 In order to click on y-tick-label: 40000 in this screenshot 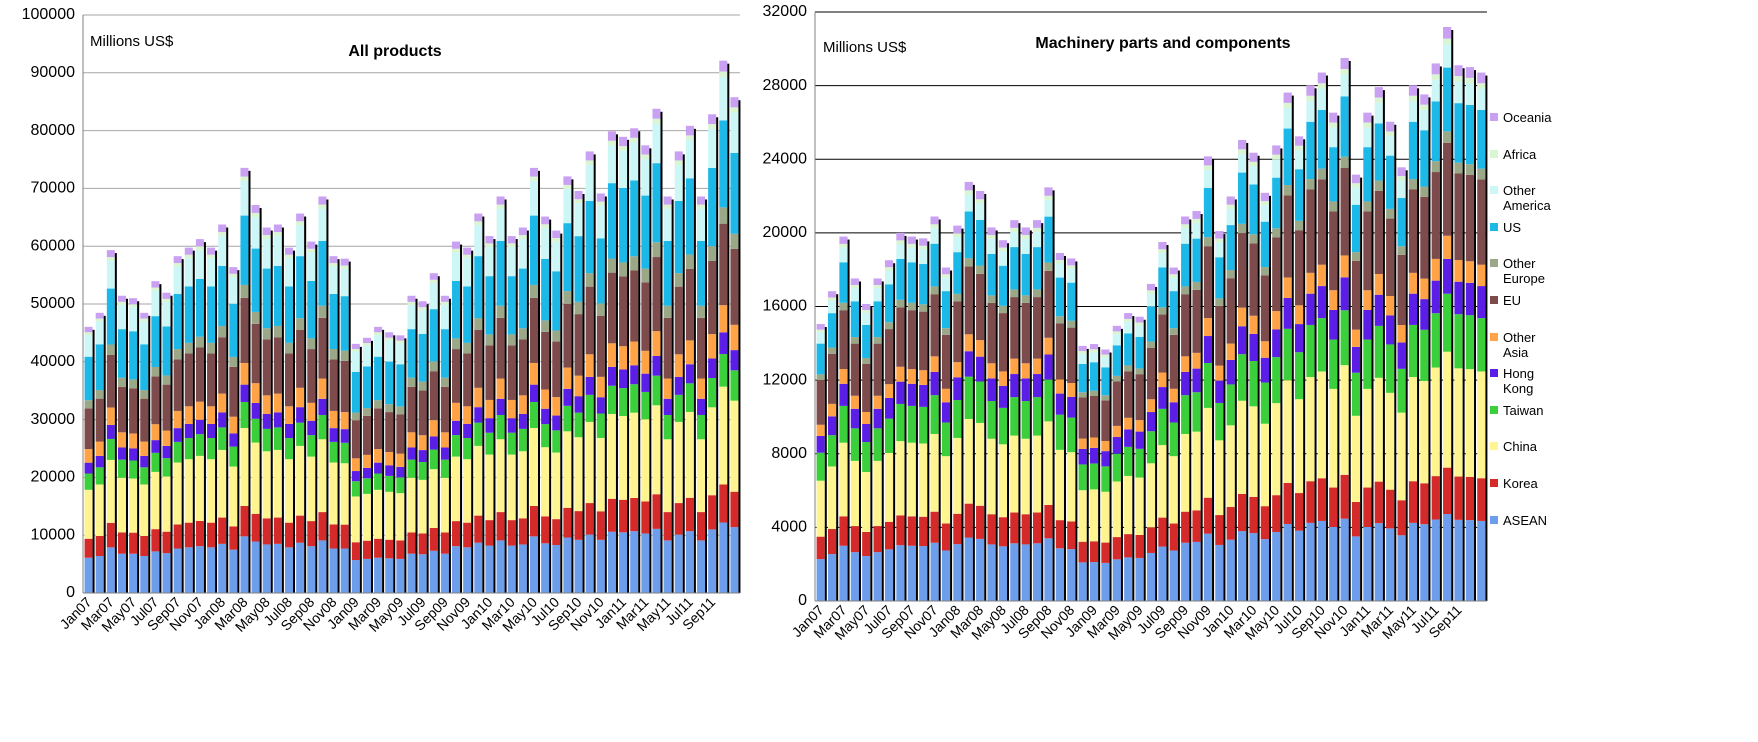, I will do `click(53, 361)`.